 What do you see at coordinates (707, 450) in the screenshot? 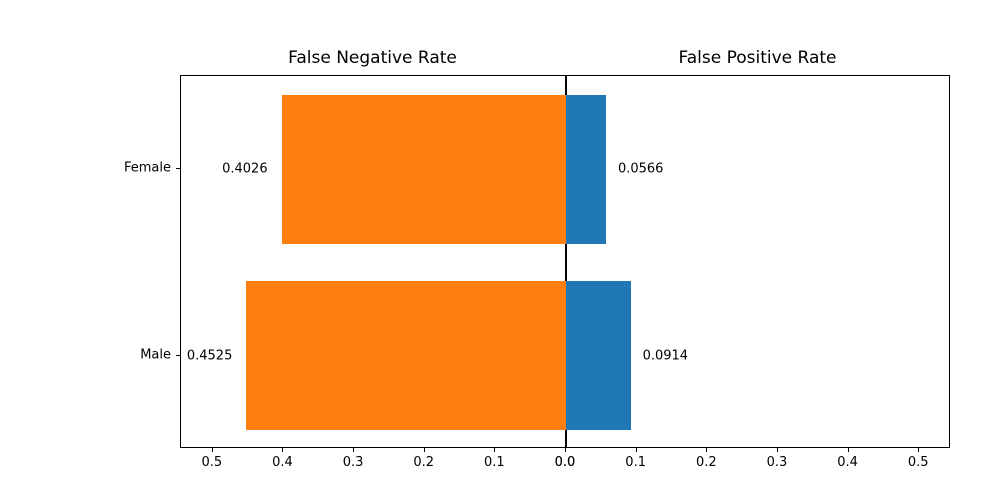
I see `x-tick-mark-right-0.2` at bounding box center [707, 450].